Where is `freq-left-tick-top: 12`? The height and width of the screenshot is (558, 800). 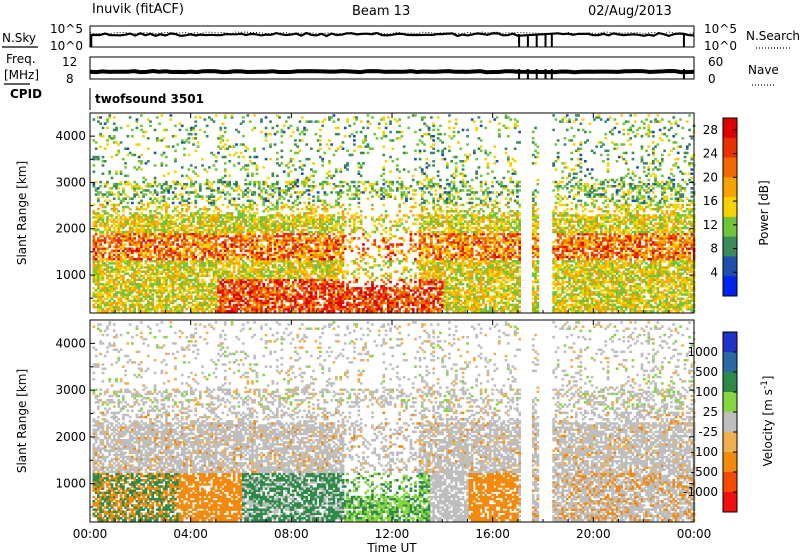 freq-left-tick-top: 12 is located at coordinates (69, 62).